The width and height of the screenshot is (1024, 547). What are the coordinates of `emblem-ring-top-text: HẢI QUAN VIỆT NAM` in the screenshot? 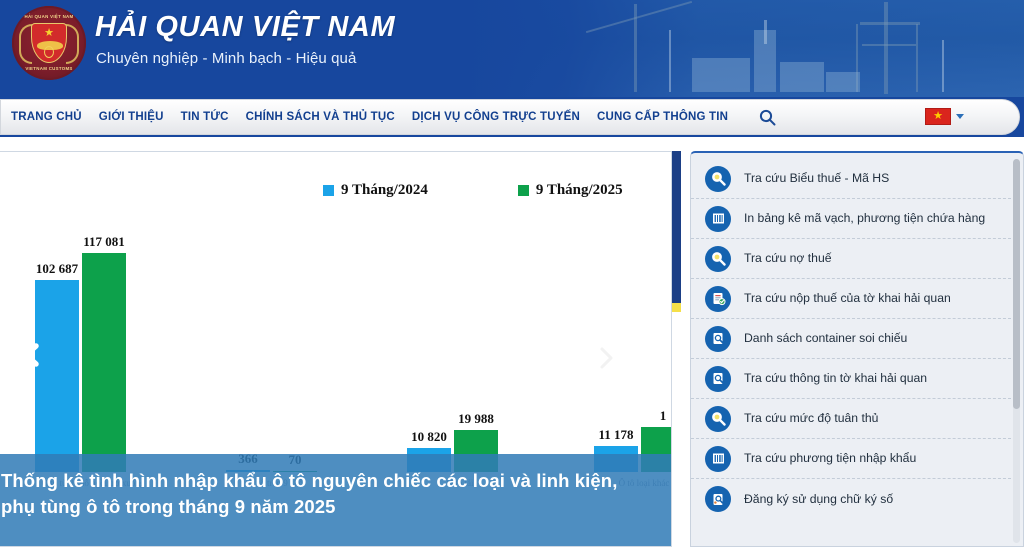 It's located at (49, 16).